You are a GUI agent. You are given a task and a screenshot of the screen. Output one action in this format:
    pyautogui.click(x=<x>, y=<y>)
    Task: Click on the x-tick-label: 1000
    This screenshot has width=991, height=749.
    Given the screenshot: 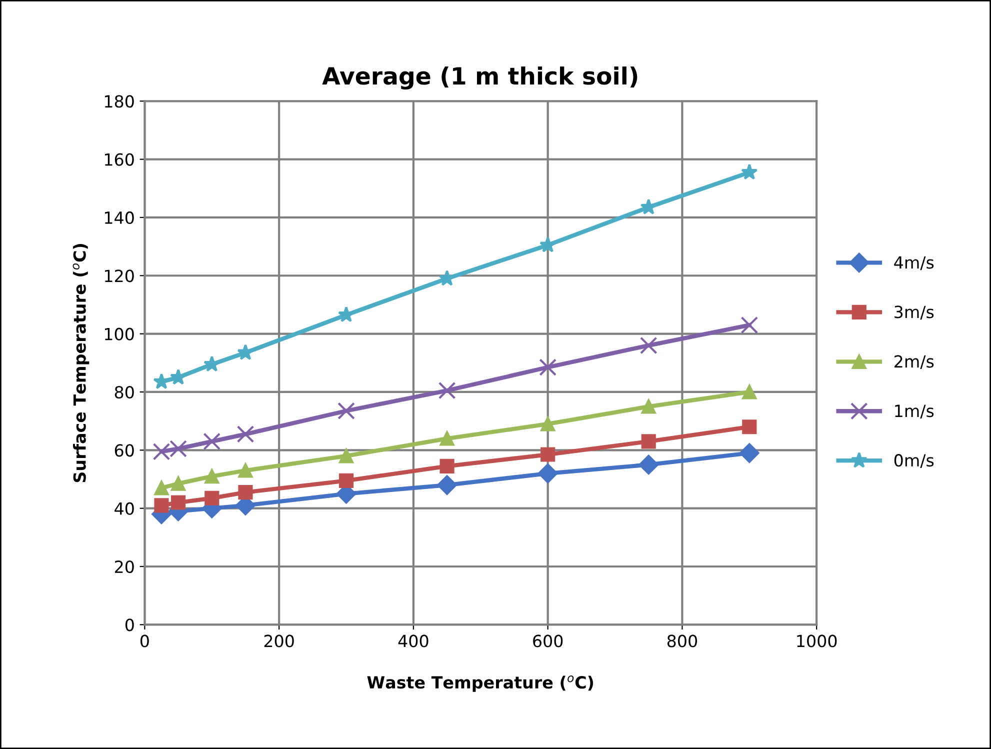 What is the action you would take?
    pyautogui.click(x=817, y=641)
    